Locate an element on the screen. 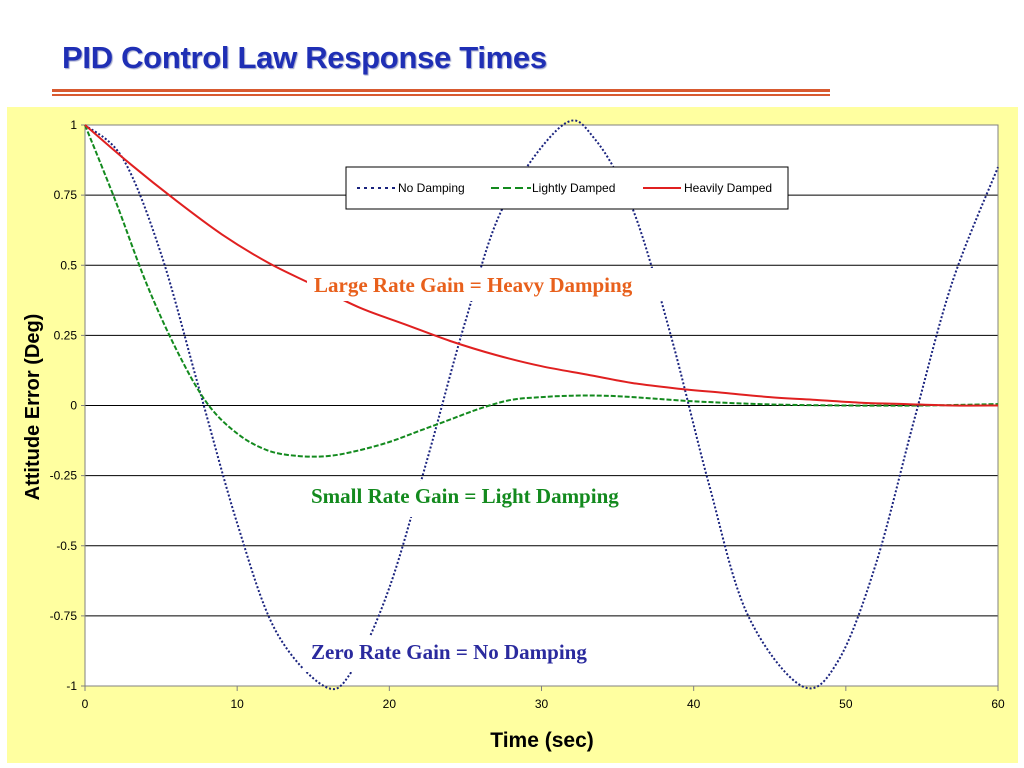 This screenshot has height=768, width=1024. y-tick-label: 0.5 is located at coordinates (68, 265).